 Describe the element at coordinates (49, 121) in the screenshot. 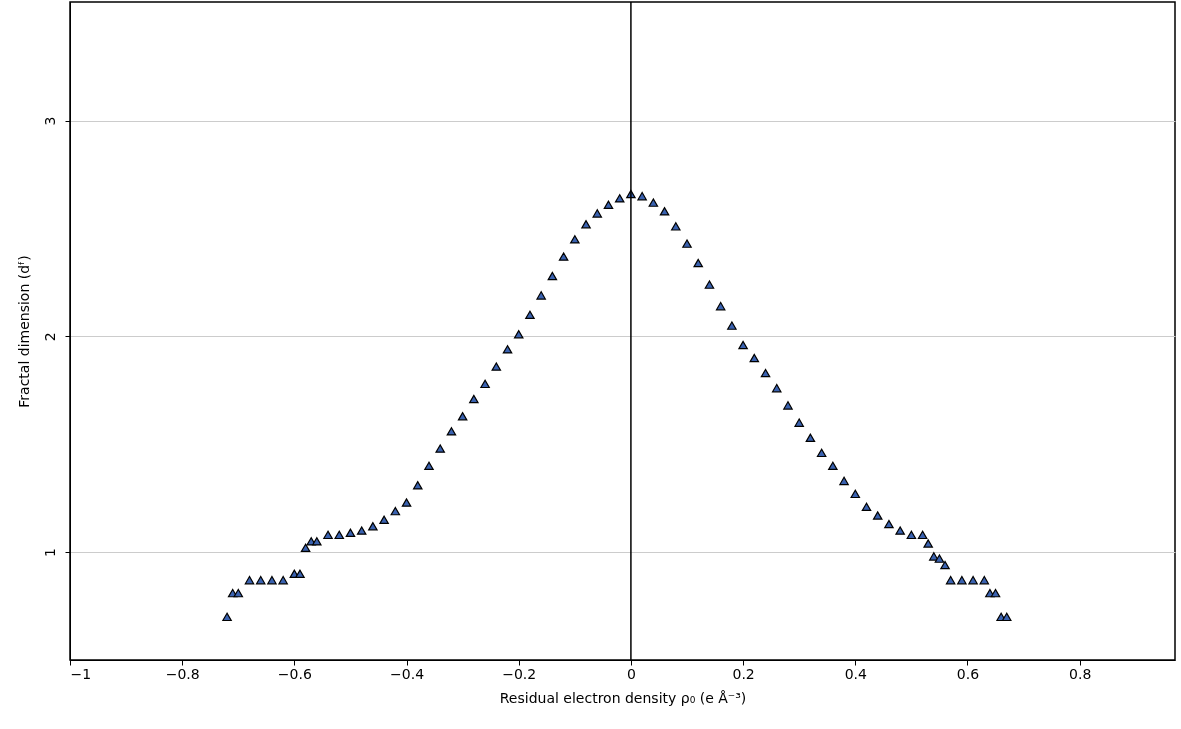

I see `y-tick-label: 3` at that location.